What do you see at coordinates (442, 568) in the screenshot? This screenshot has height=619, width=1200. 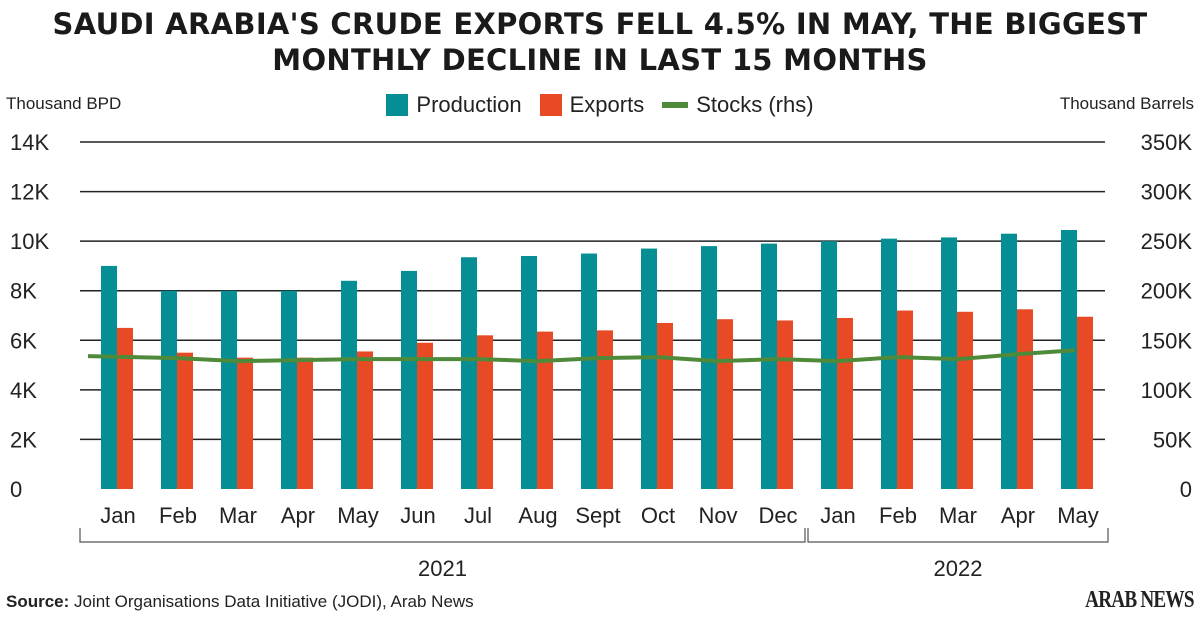 I see `year-label: 2021` at bounding box center [442, 568].